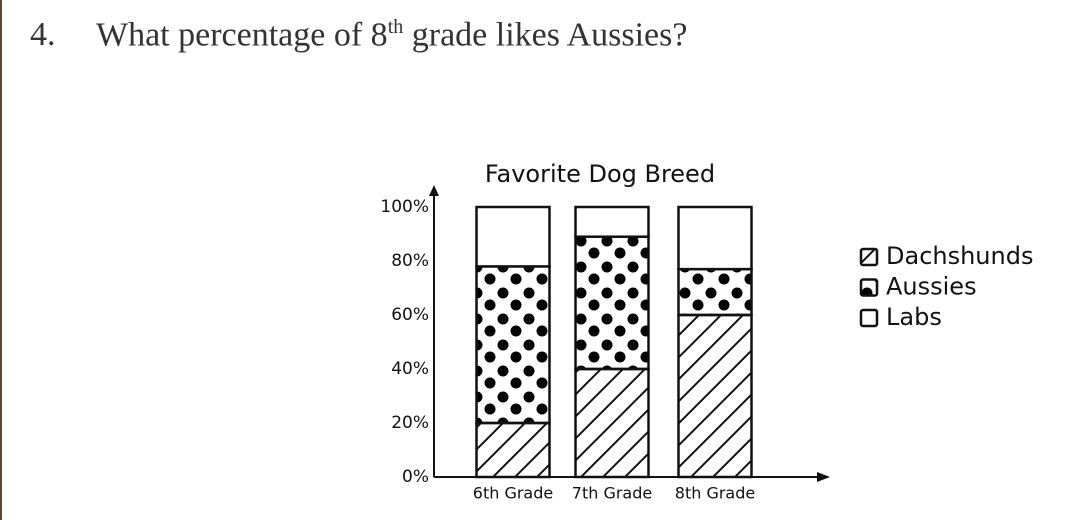 This screenshot has height=520, width=1070. I want to click on chart-title: Favorite Dog Breed, so click(600, 174).